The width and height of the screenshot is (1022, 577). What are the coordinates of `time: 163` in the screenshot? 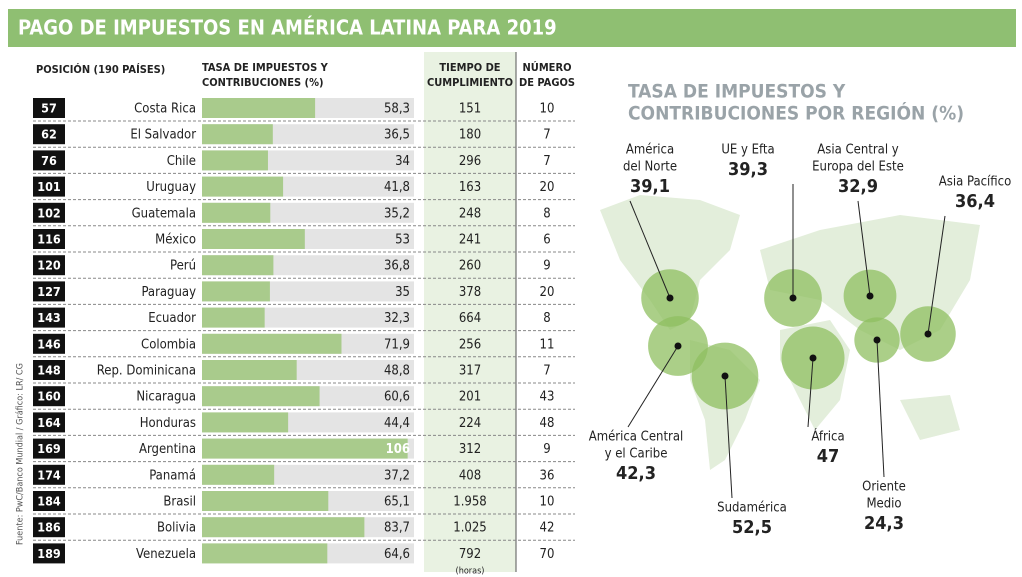 It's located at (470, 187).